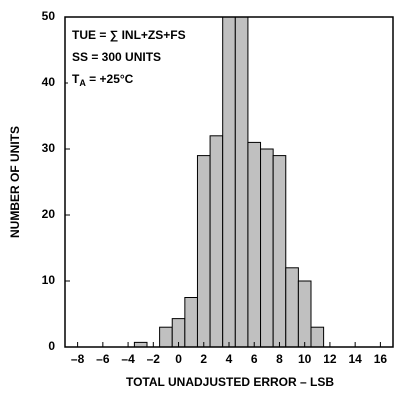 This screenshot has height=394, width=395. What do you see at coordinates (355, 359) in the screenshot?
I see `x-tick-label: 14` at bounding box center [355, 359].